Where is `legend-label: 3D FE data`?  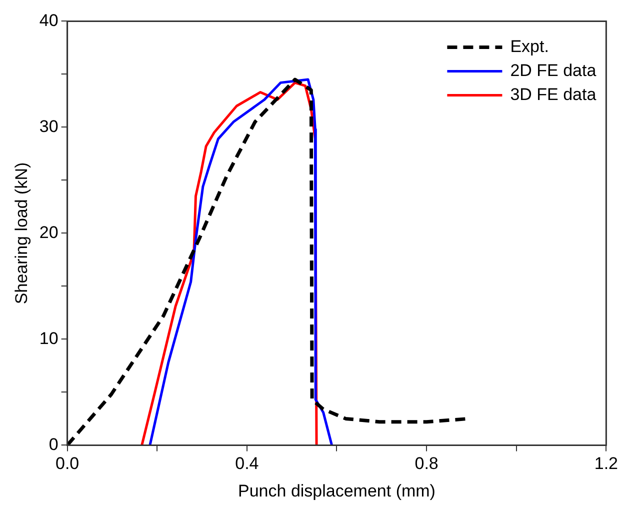 legend-label: 3D FE data is located at coordinates (553, 94).